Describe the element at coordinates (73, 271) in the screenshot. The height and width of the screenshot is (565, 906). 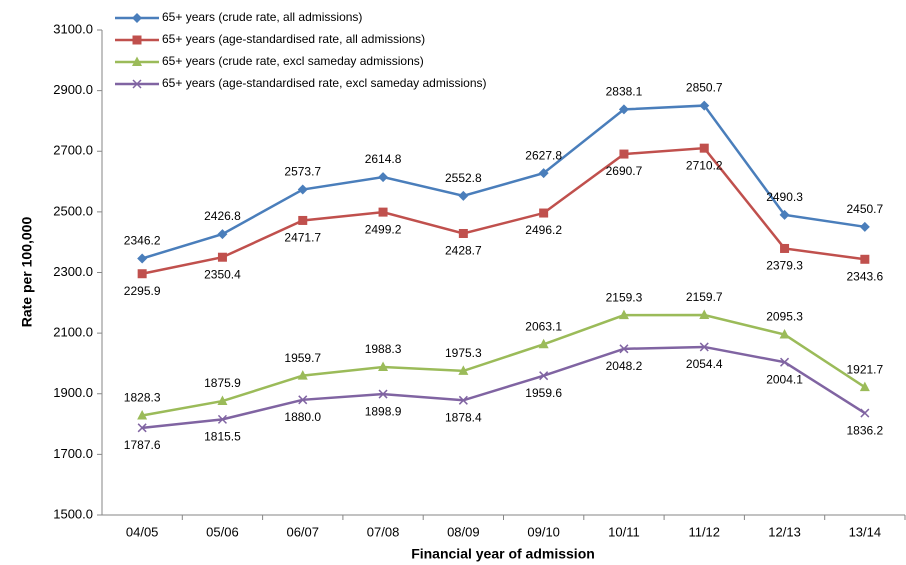
I see `y-tick-label: 2300.0` at that location.